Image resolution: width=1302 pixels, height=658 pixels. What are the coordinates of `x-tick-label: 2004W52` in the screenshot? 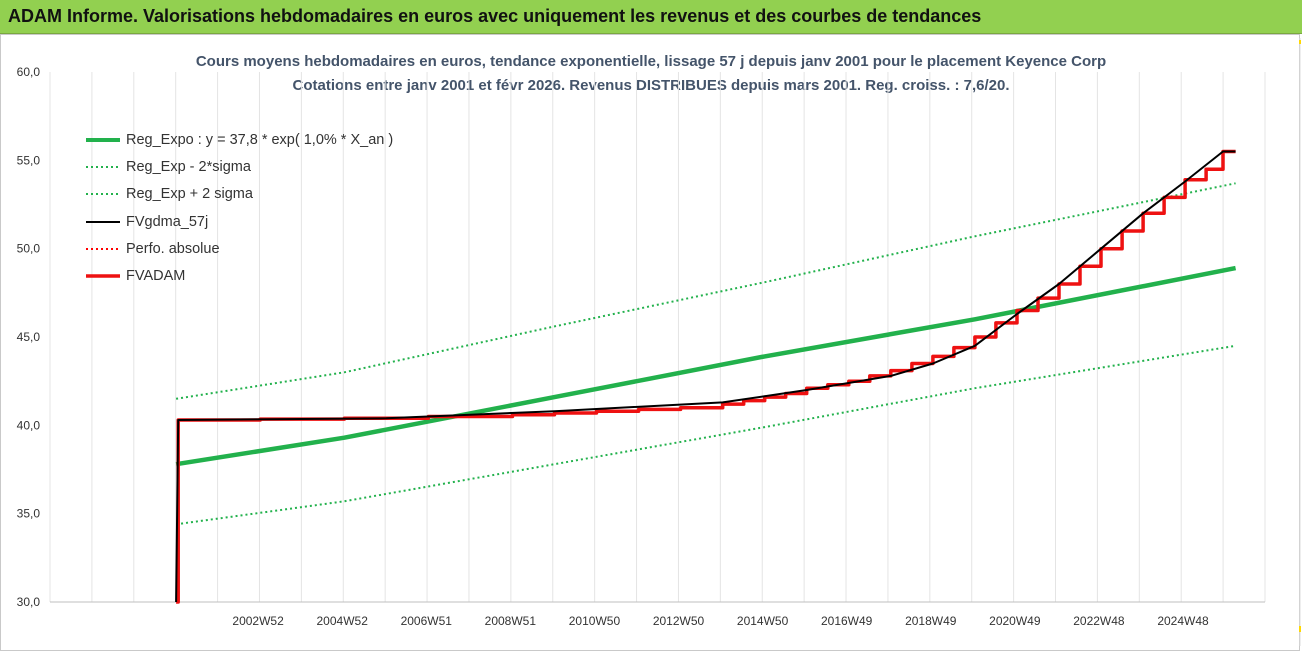 It's located at (343, 621).